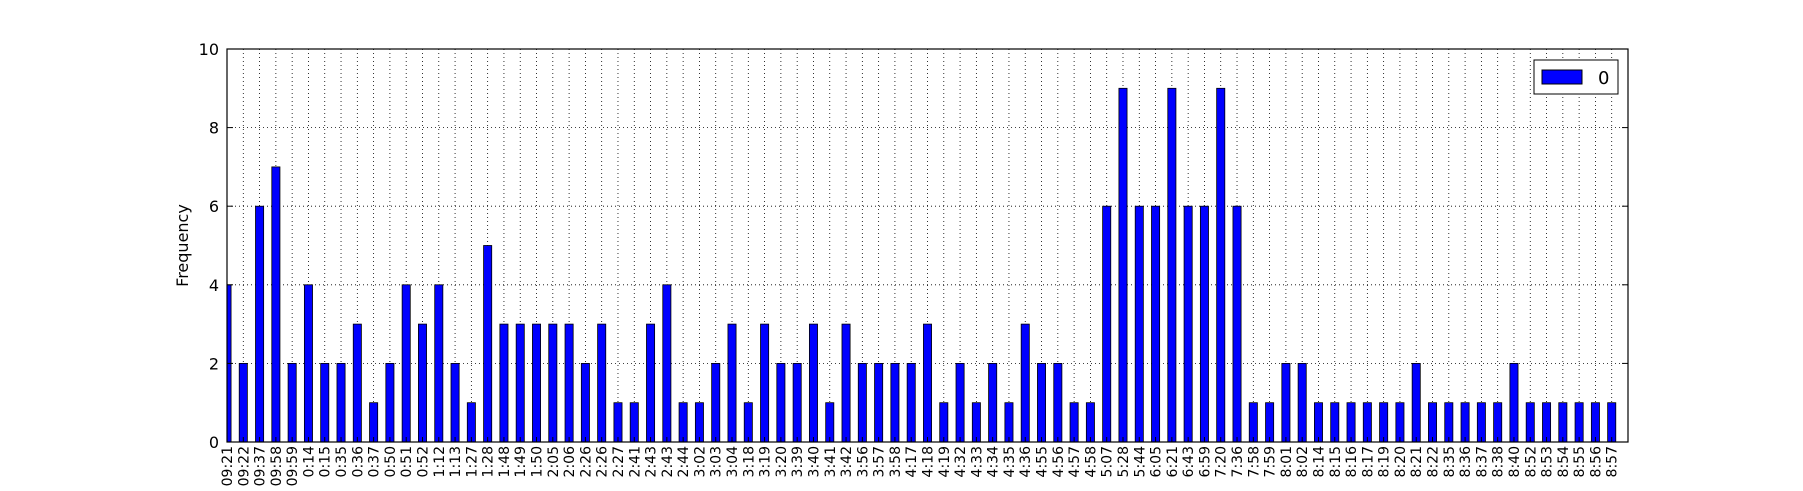  I want to click on x-tick-label: 2:44, so click(684, 462).